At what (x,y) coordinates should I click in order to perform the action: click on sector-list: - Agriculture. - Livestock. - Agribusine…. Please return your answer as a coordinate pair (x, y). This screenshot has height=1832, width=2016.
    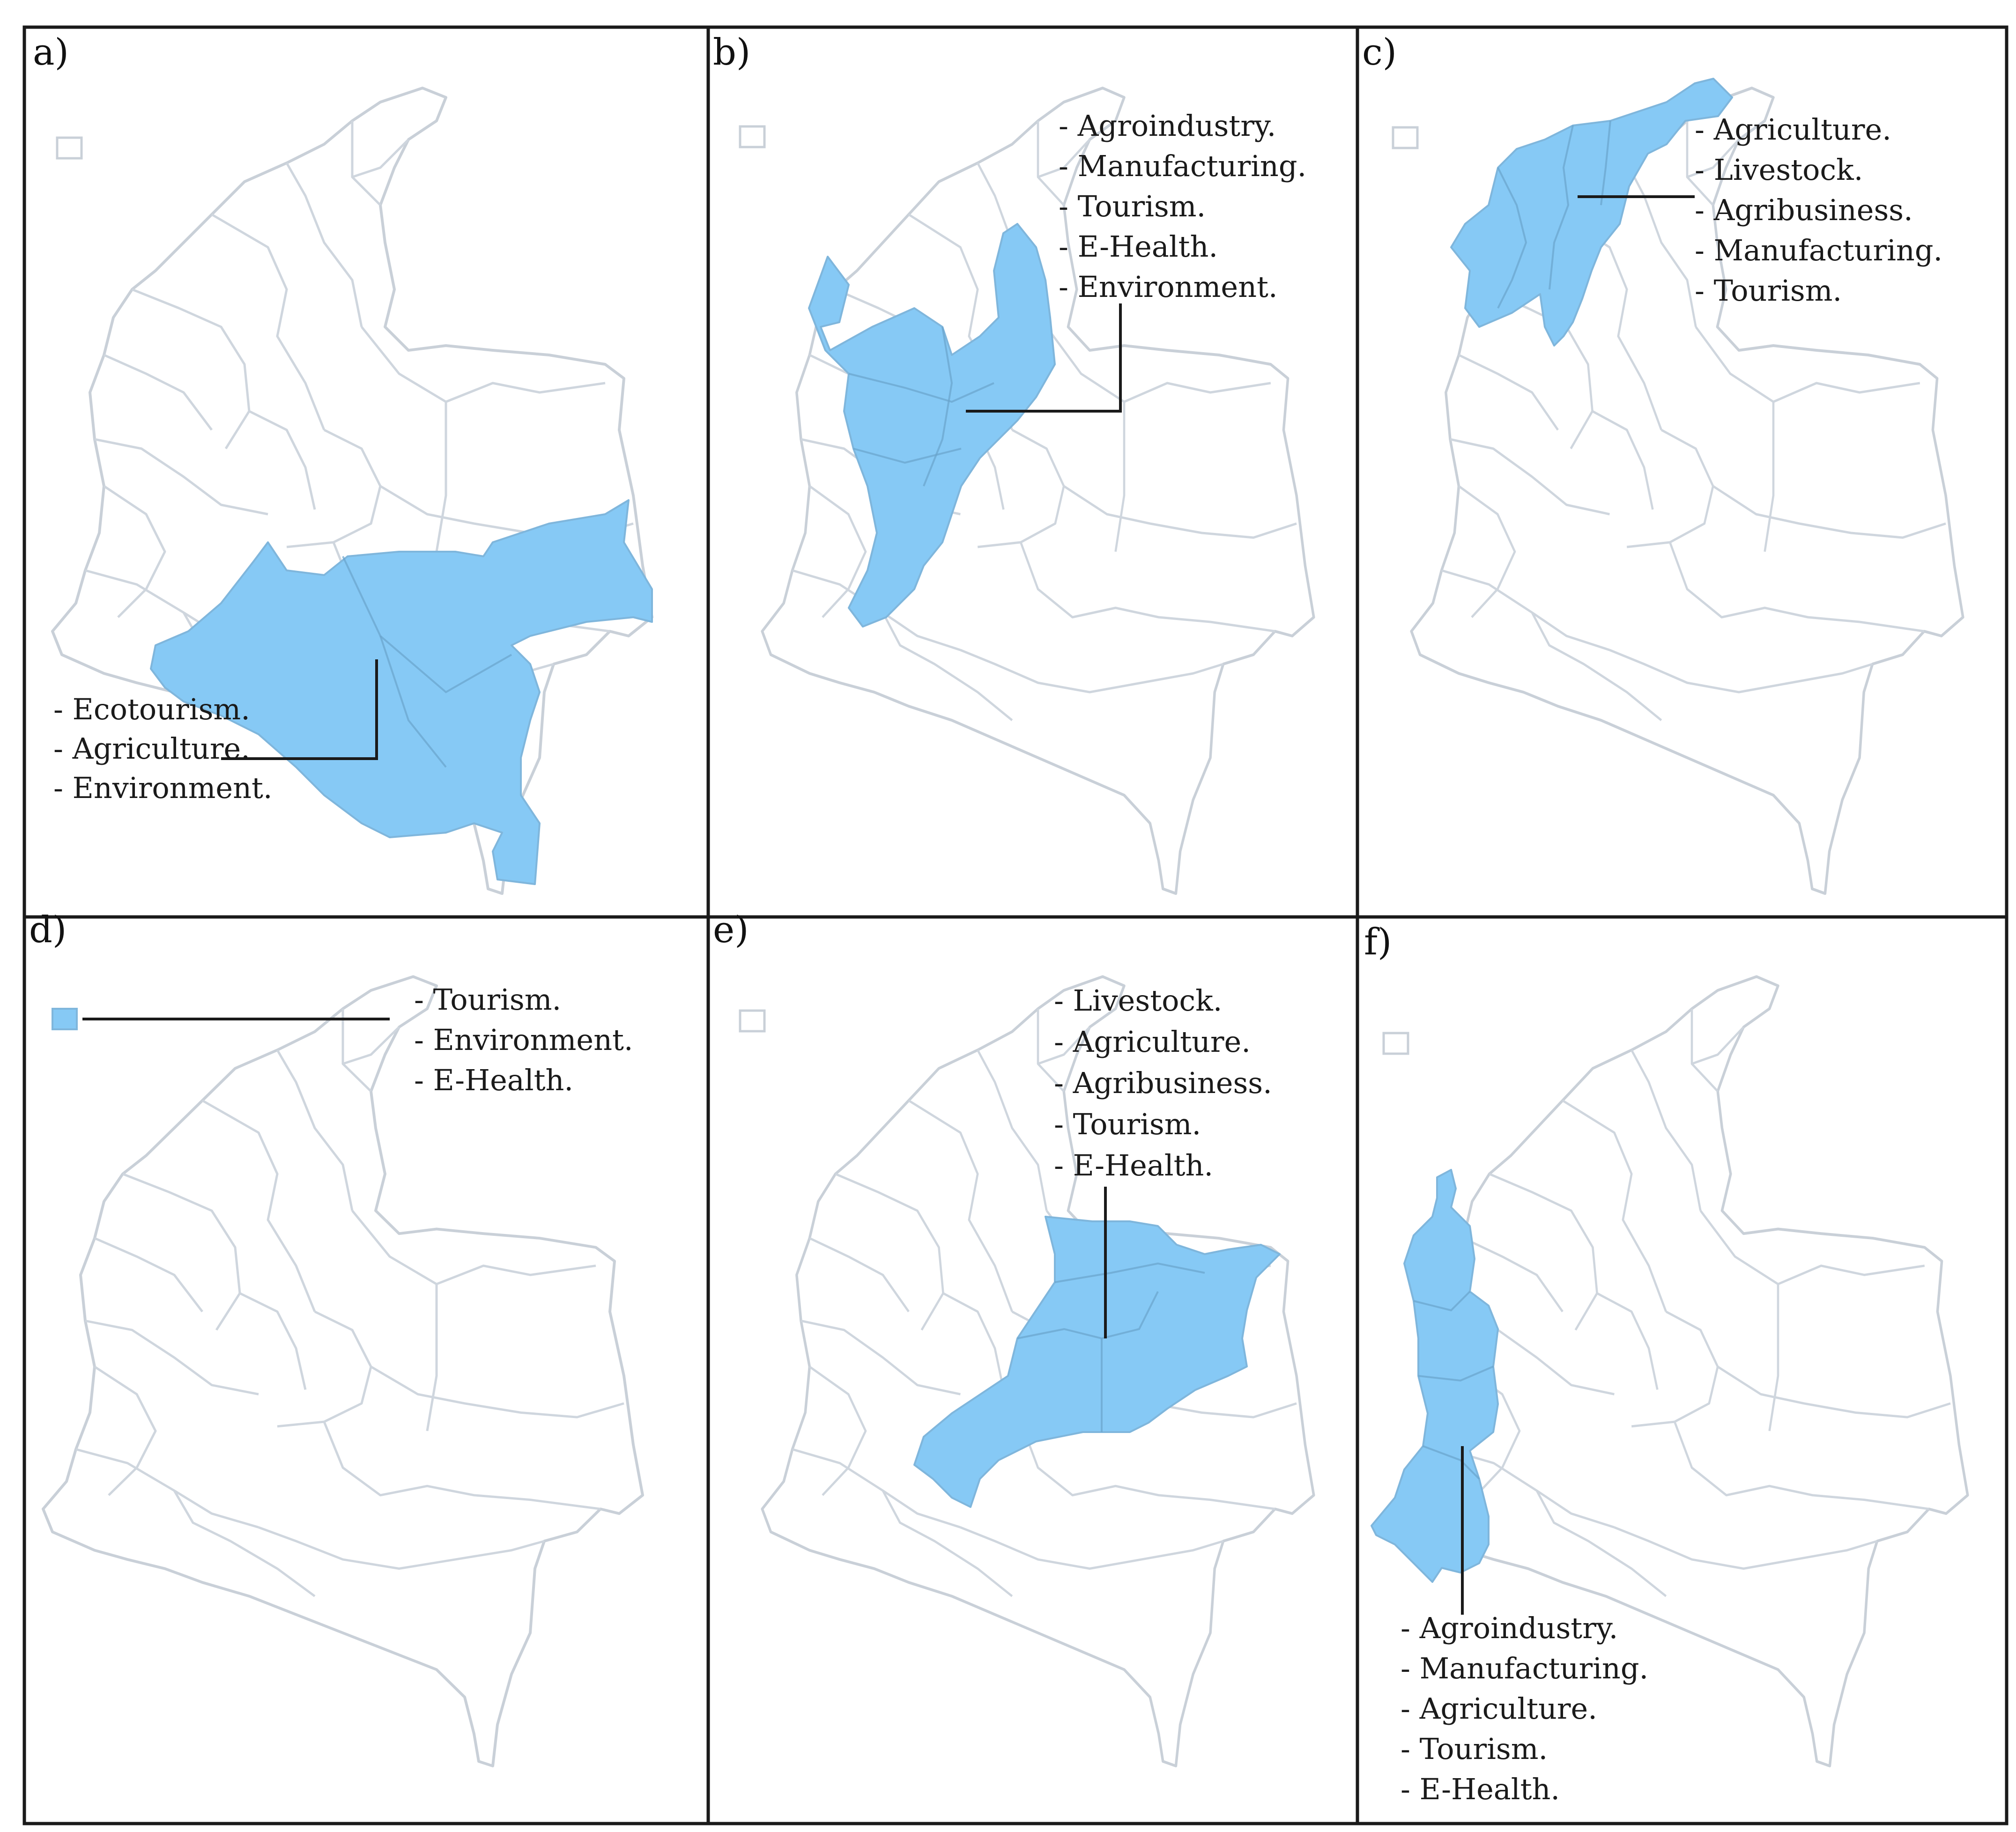
    Looking at the image, I should click on (1818, 210).